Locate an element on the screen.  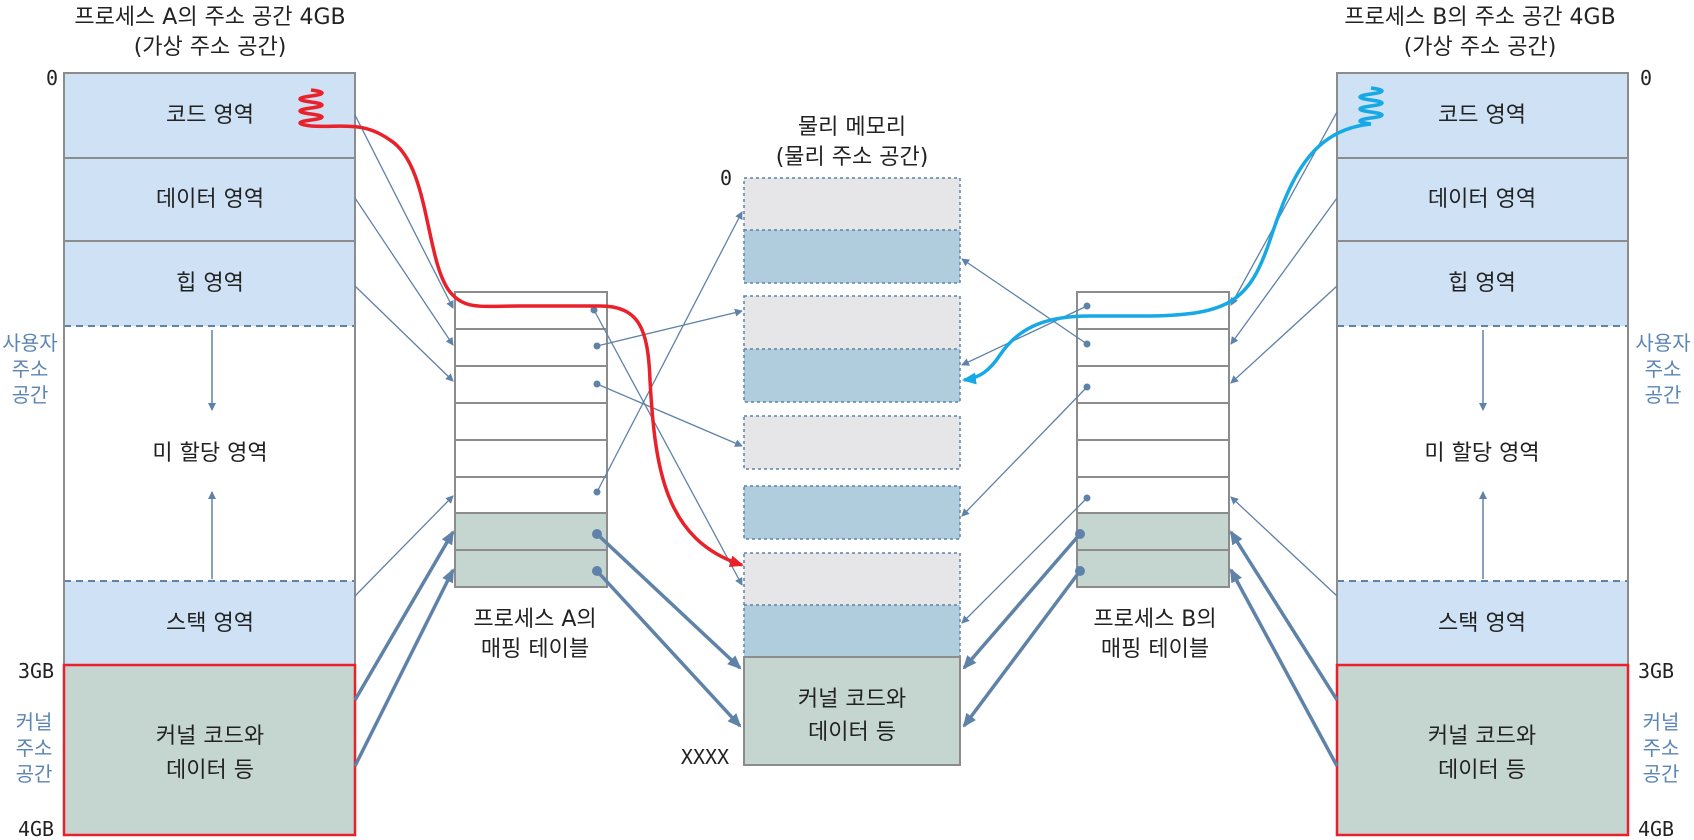
process-b-title: 프로세스 B의 주소 공간 4GB is located at coordinates (1479, 17).